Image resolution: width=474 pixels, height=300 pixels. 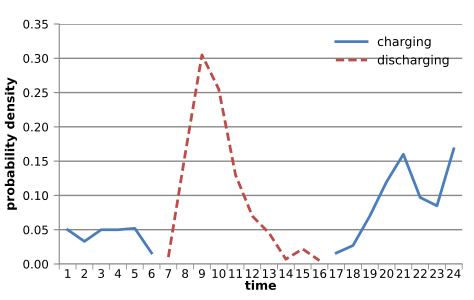 What do you see at coordinates (85, 273) in the screenshot?
I see `x-tick-label: 2` at bounding box center [85, 273].